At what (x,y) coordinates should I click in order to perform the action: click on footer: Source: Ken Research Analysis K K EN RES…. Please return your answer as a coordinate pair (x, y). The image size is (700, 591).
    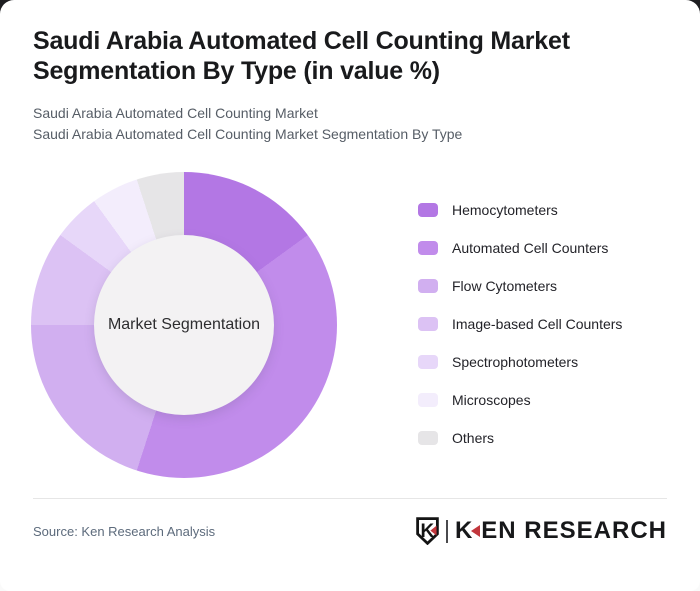
    Looking at the image, I should click on (350, 531).